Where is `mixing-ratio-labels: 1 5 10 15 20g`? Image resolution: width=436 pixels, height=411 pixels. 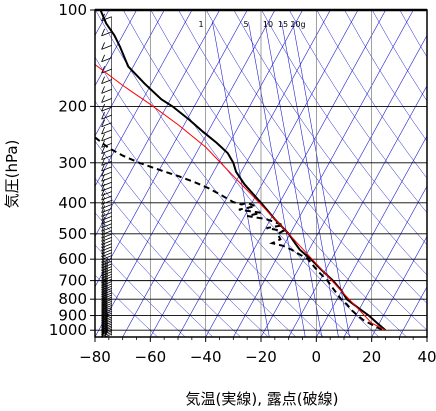
mixing-ratio-labels: 1 5 10 15 20g is located at coordinates (251, 24).